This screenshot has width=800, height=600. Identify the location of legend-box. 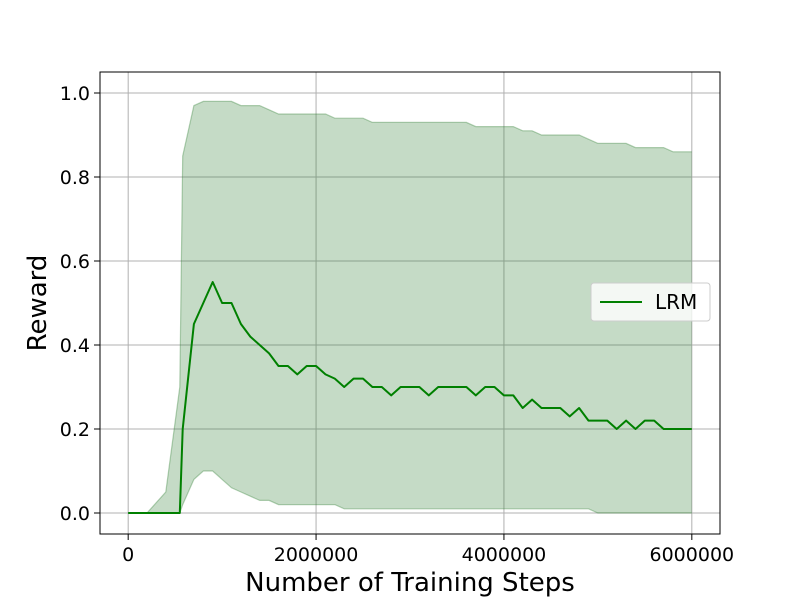
(650, 302).